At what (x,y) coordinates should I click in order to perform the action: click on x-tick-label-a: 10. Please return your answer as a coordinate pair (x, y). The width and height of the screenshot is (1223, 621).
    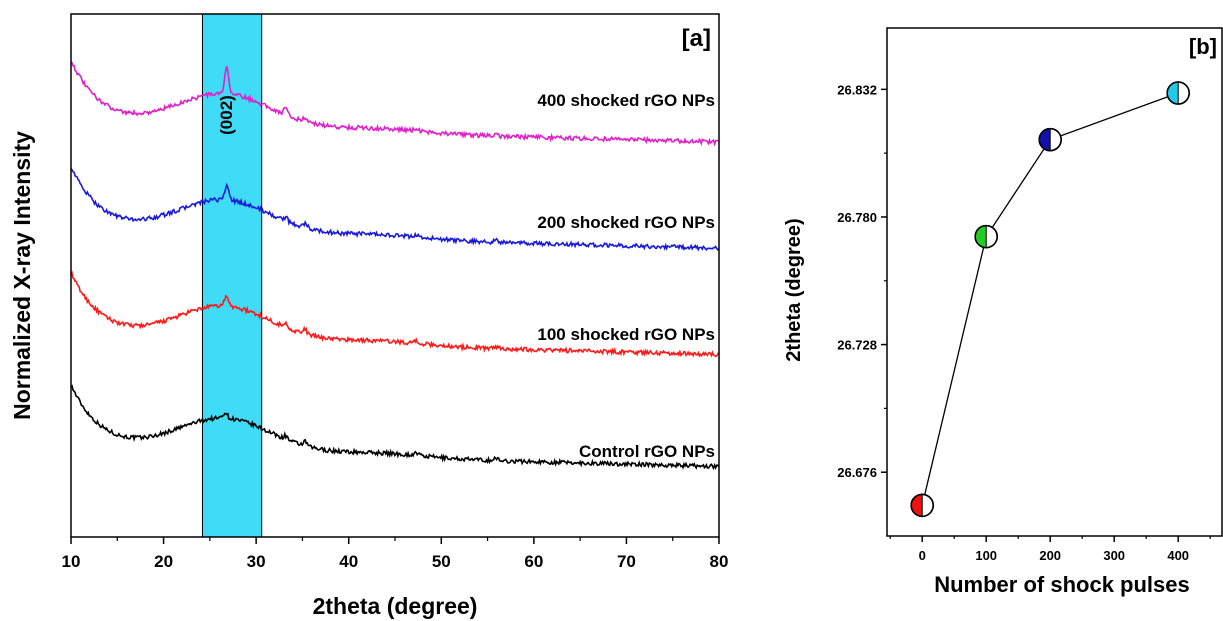
    Looking at the image, I should click on (71, 561).